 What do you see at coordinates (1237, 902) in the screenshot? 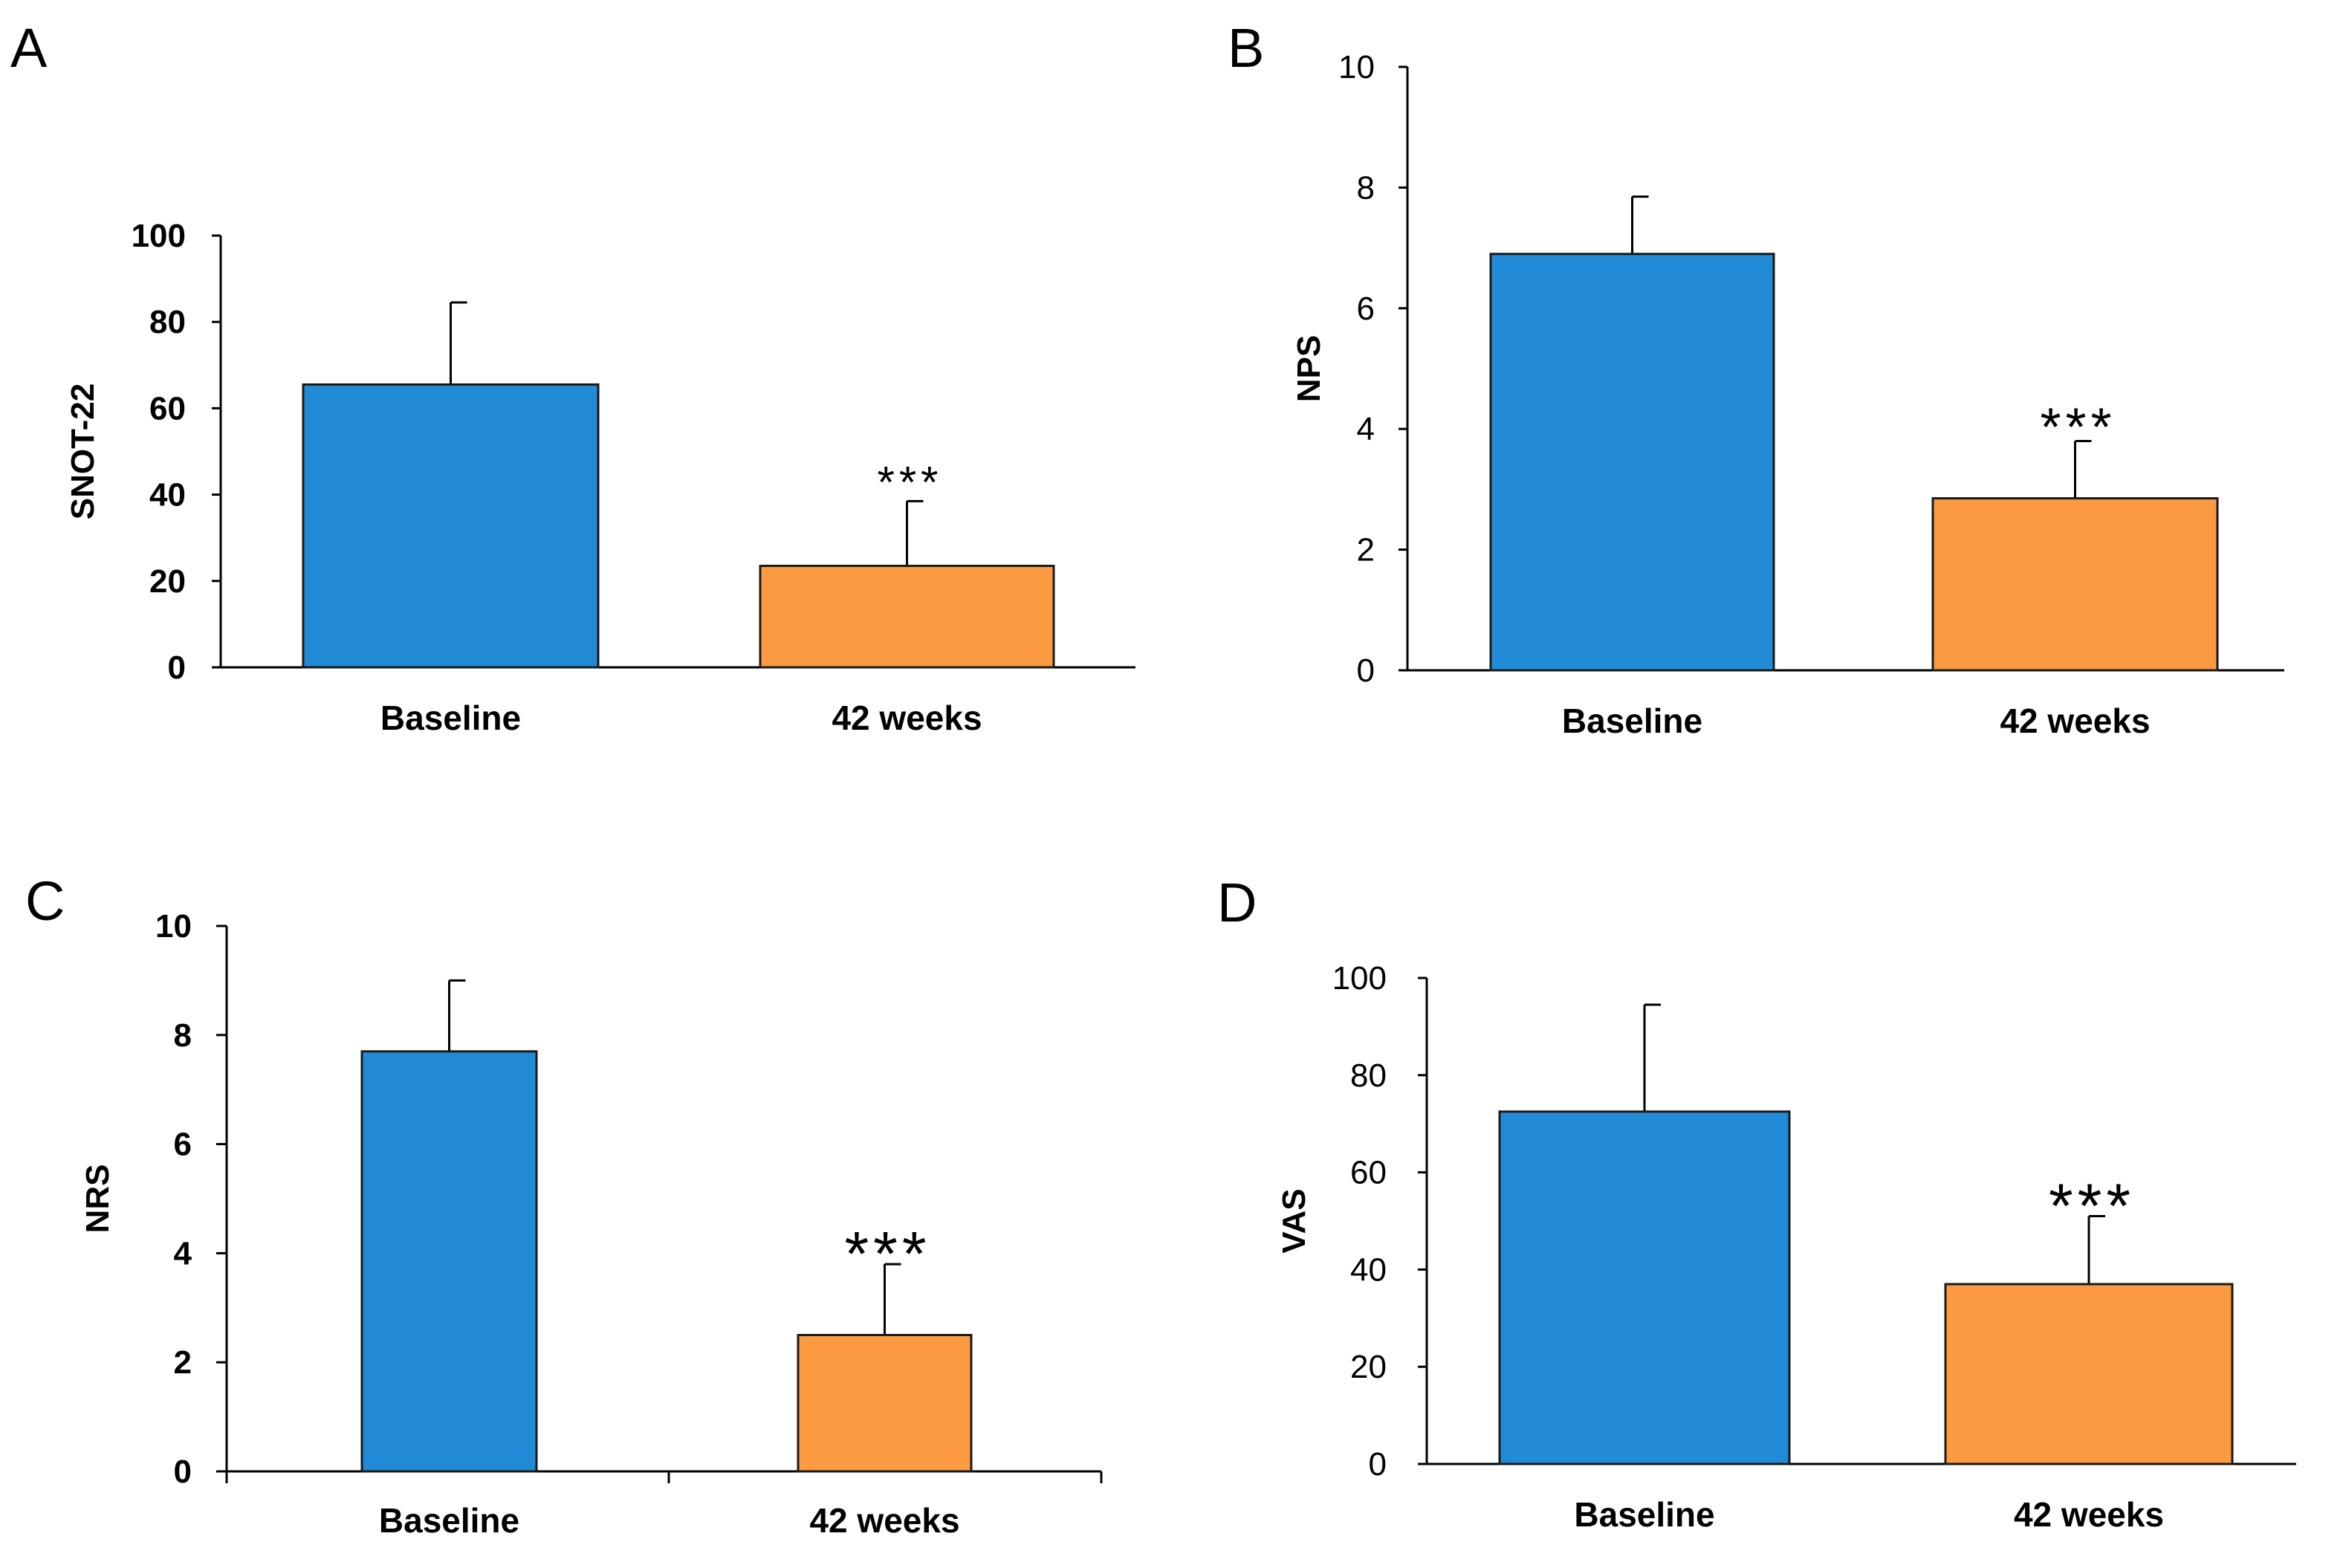
I see `panel-letter-d: D` at bounding box center [1237, 902].